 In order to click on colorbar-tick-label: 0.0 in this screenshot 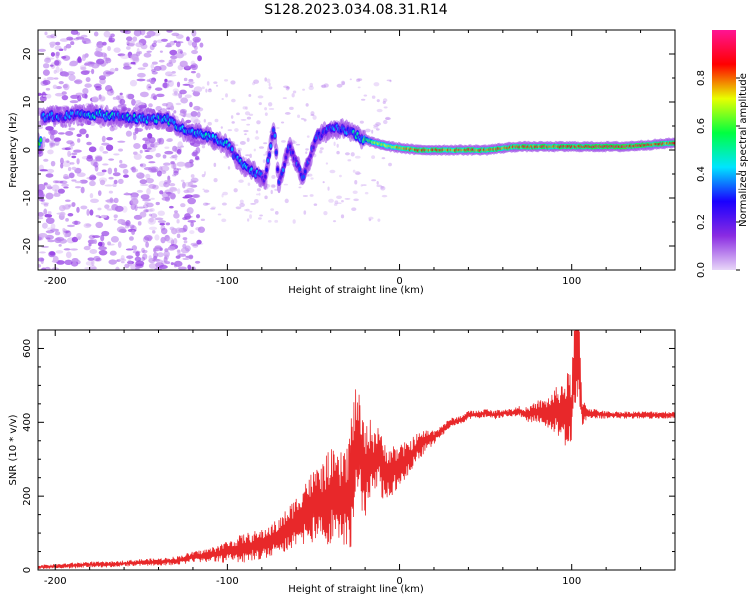, I will do `click(701, 270)`.